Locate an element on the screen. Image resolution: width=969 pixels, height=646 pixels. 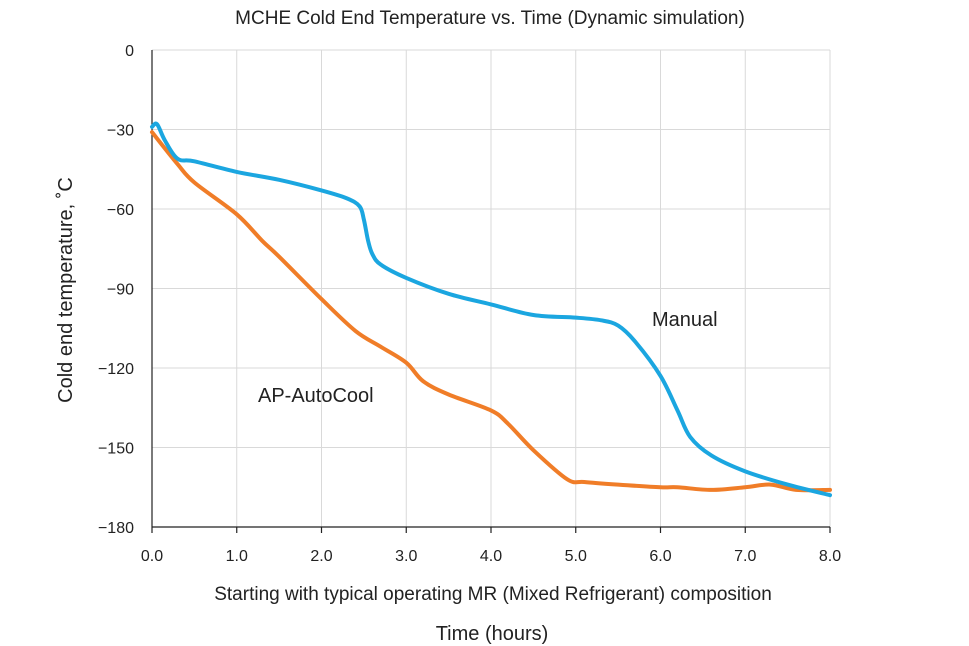
x-tick-label: 5.0 is located at coordinates (576, 556).